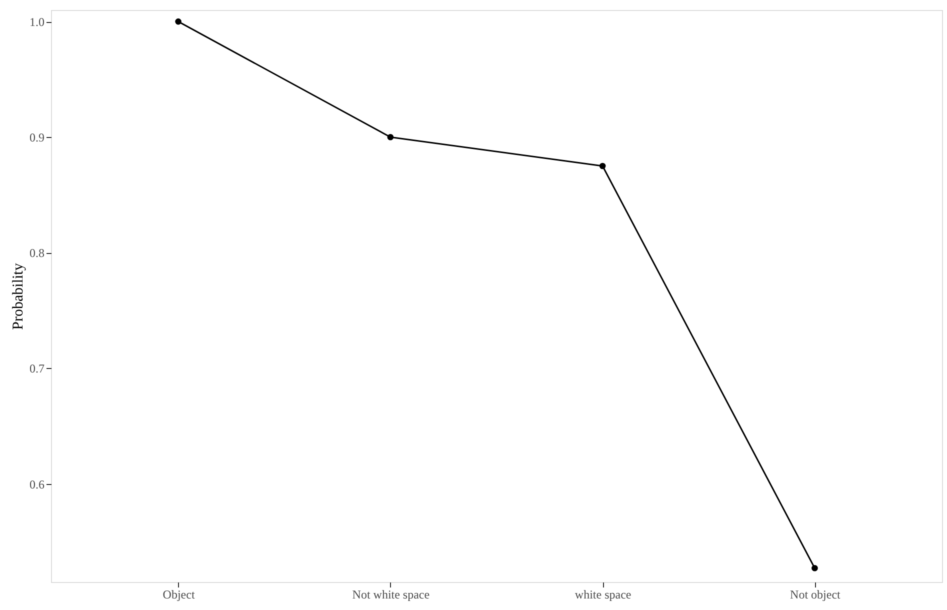 This screenshot has height=610, width=947. Describe the element at coordinates (37, 137) in the screenshot. I see `y-tick-label: 0.9` at that location.